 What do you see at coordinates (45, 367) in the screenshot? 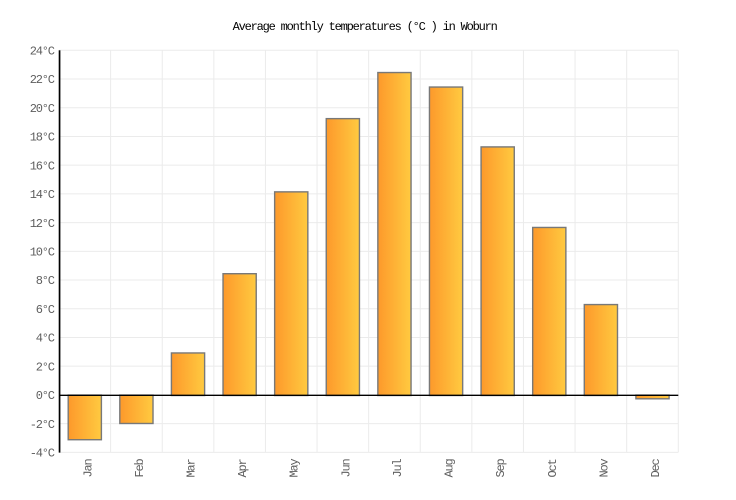
I see `svg-text: 2°C` at bounding box center [45, 367].